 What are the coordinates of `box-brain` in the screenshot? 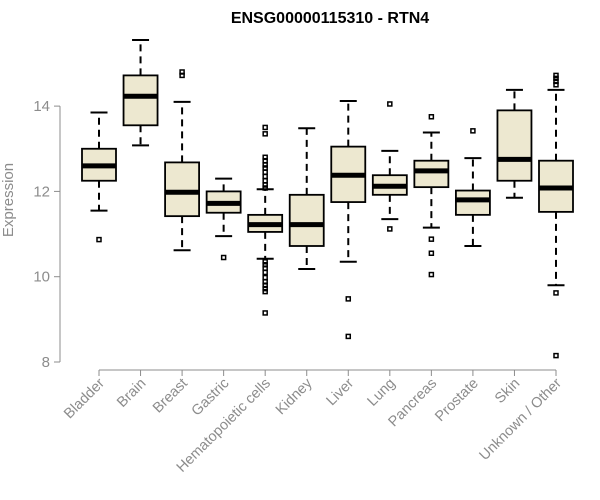 It's located at (140, 93).